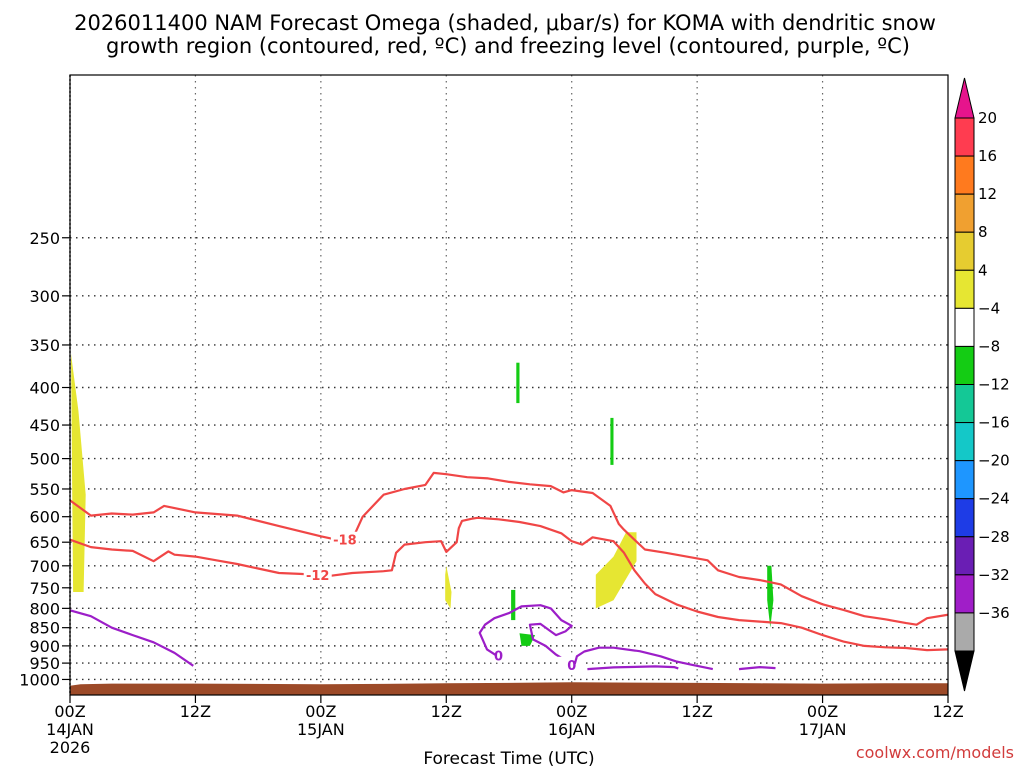 The width and height of the screenshot is (1024, 768). What do you see at coordinates (935, 752) in the screenshot?
I see `credit-text: coolwx.com/models` at bounding box center [935, 752].